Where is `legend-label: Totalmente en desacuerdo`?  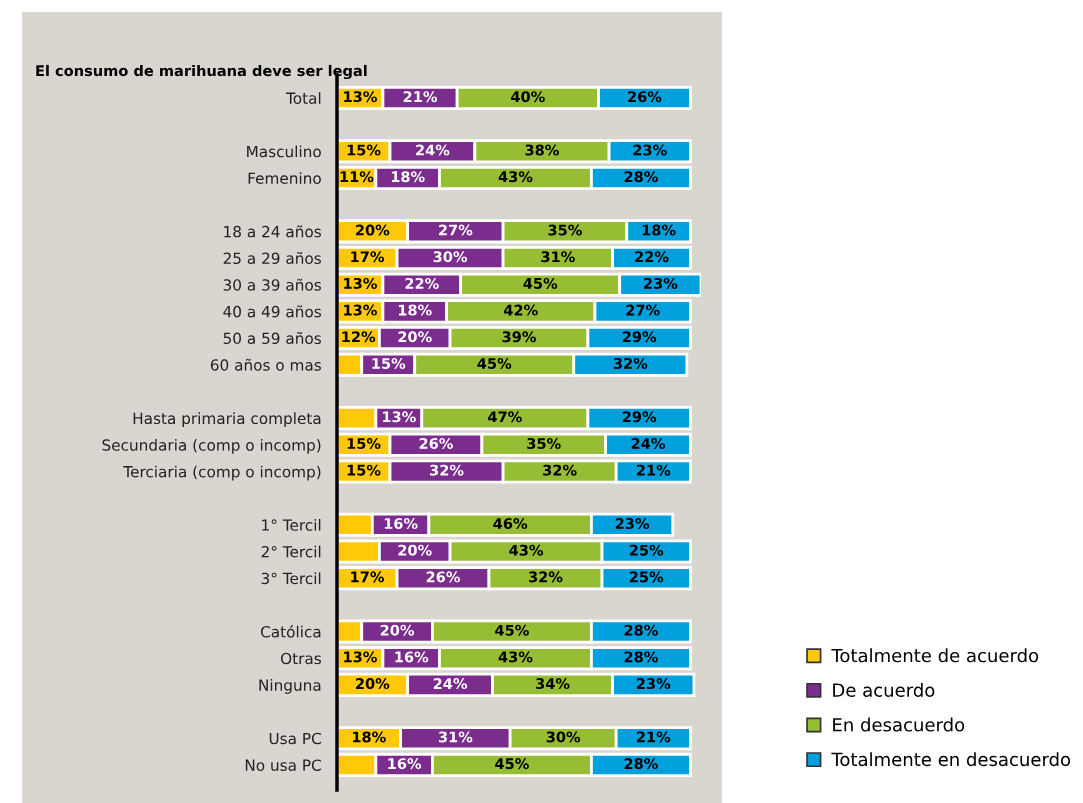
legend-label: Totalmente en desacuerdo is located at coordinates (951, 759).